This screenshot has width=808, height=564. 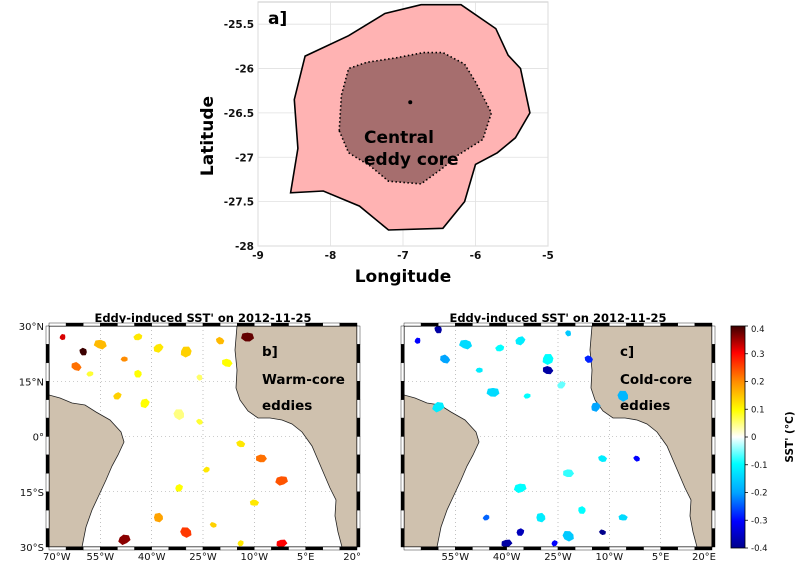 I want to click on x-tick-label: -8, so click(x=331, y=256).